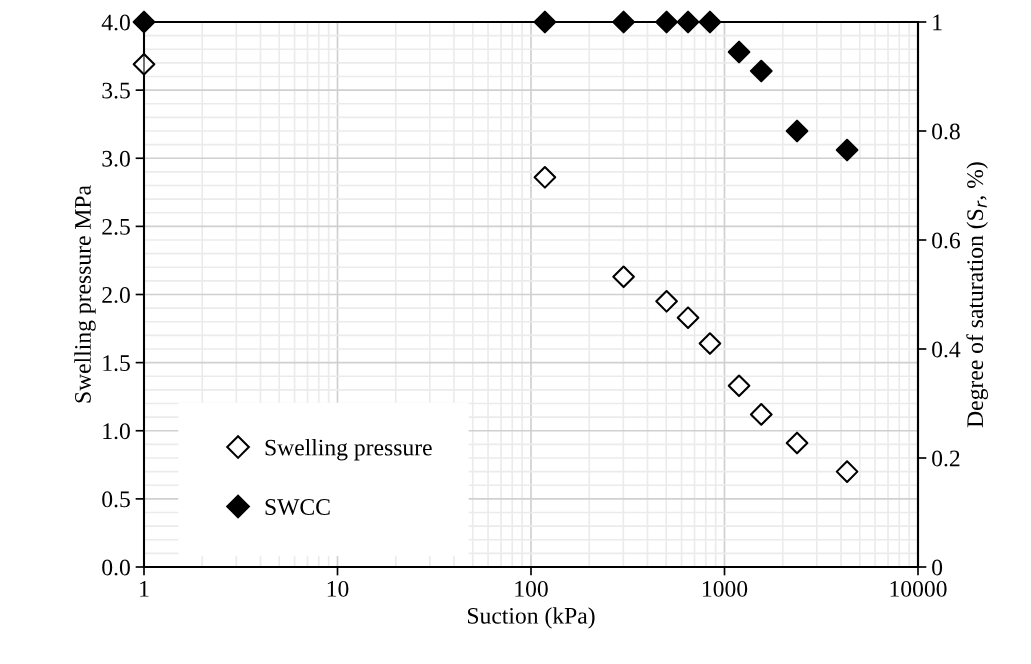 This screenshot has width=1031, height=664. I want to click on legend-label: SWCC, so click(297, 507).